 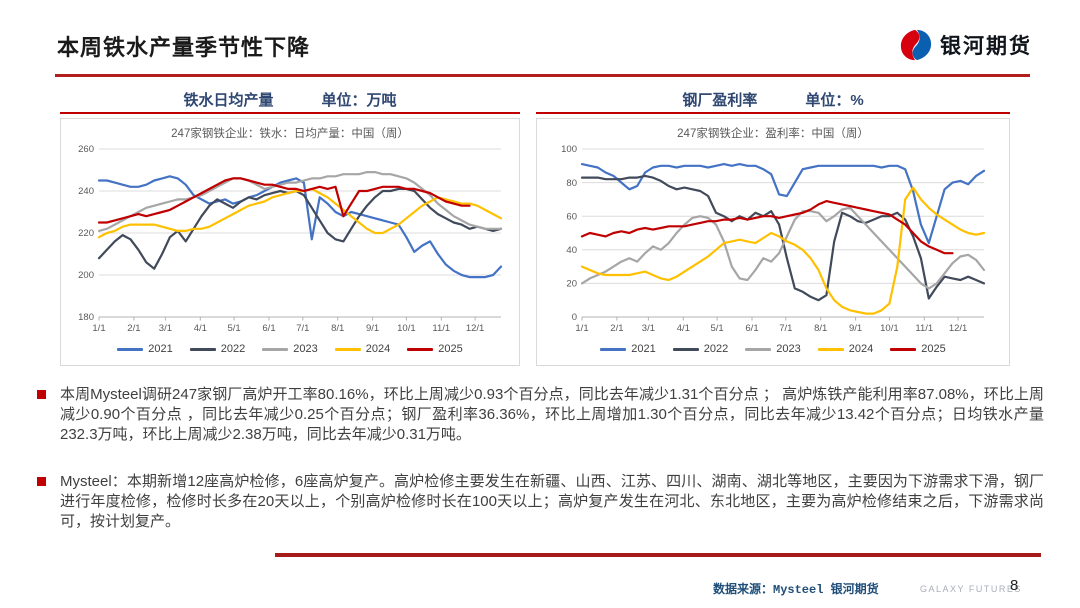 I want to click on svg-text: 80, so click(x=571, y=183).